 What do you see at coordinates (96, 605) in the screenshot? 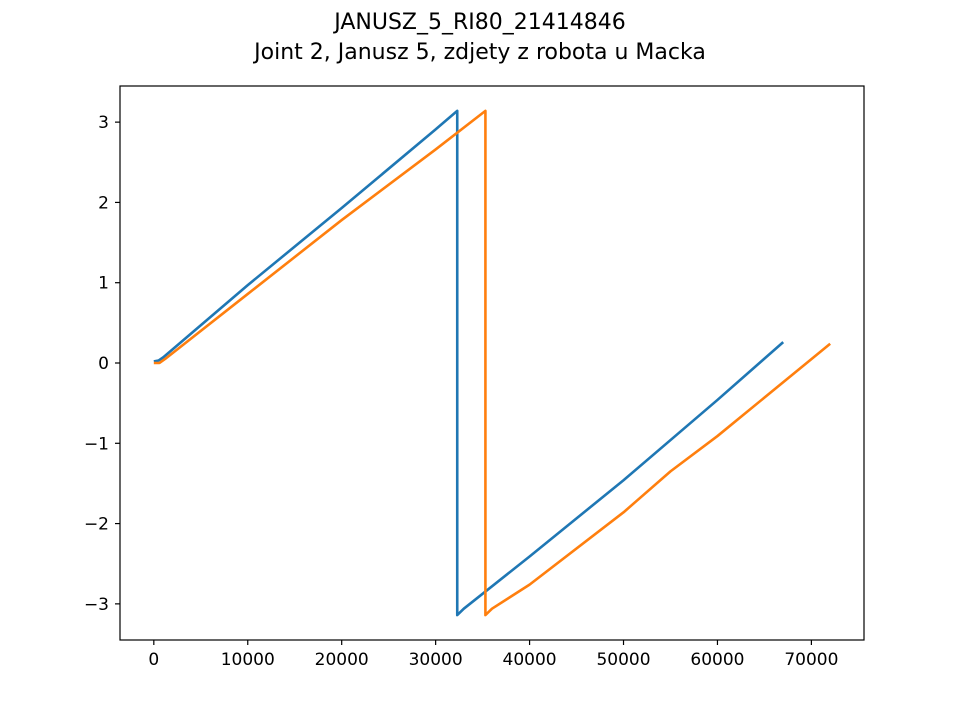
I see `y-tick-label: −3` at bounding box center [96, 605].